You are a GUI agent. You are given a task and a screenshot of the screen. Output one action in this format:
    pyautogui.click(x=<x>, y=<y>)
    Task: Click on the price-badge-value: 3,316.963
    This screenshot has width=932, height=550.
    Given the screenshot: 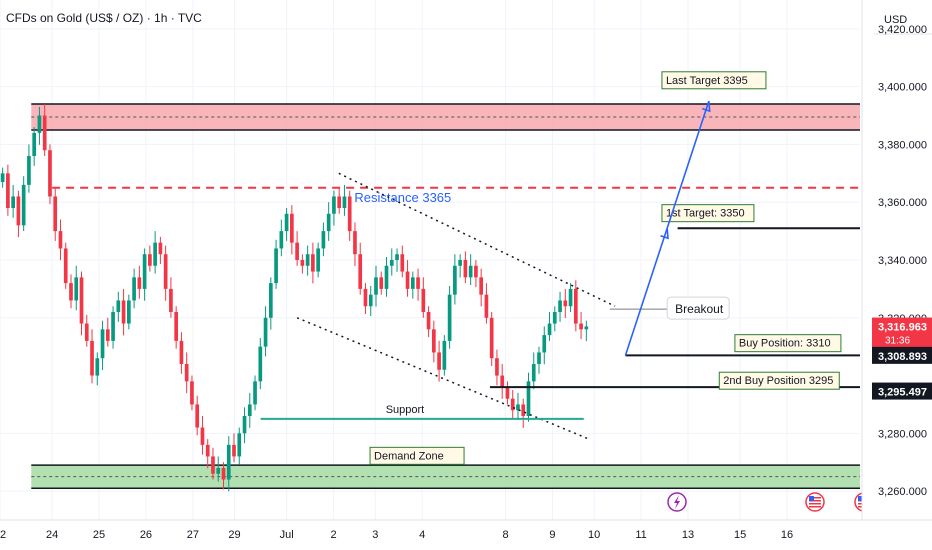 What is the action you would take?
    pyautogui.click(x=902, y=328)
    